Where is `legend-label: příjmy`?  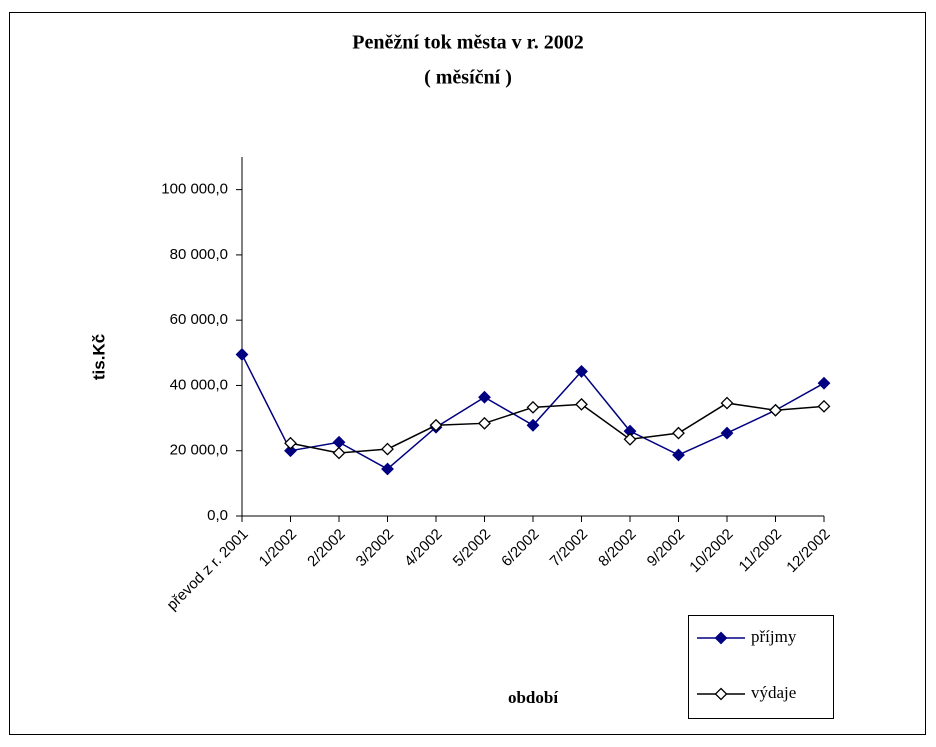
legend-label: příjmy is located at coordinates (774, 636).